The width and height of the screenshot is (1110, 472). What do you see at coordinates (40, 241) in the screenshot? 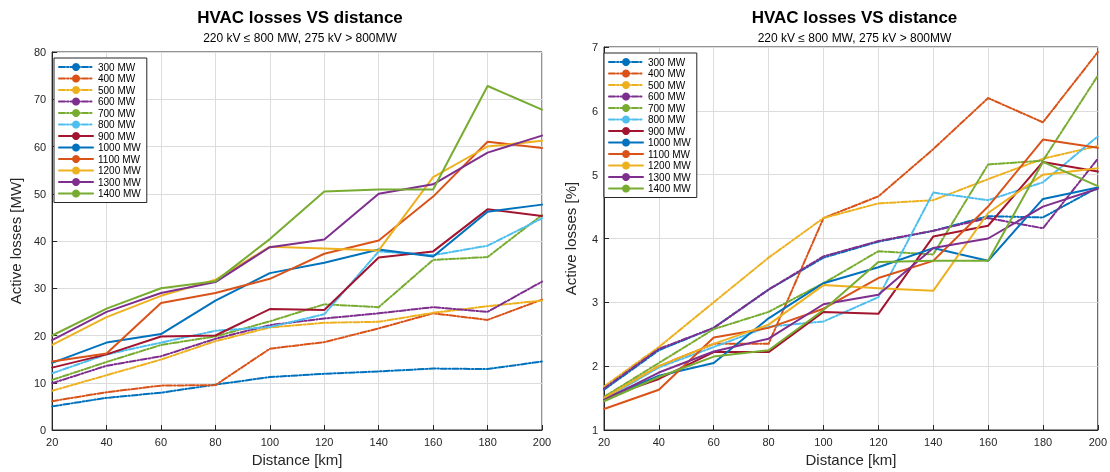
I see `y-tick-label: 40` at bounding box center [40, 241].